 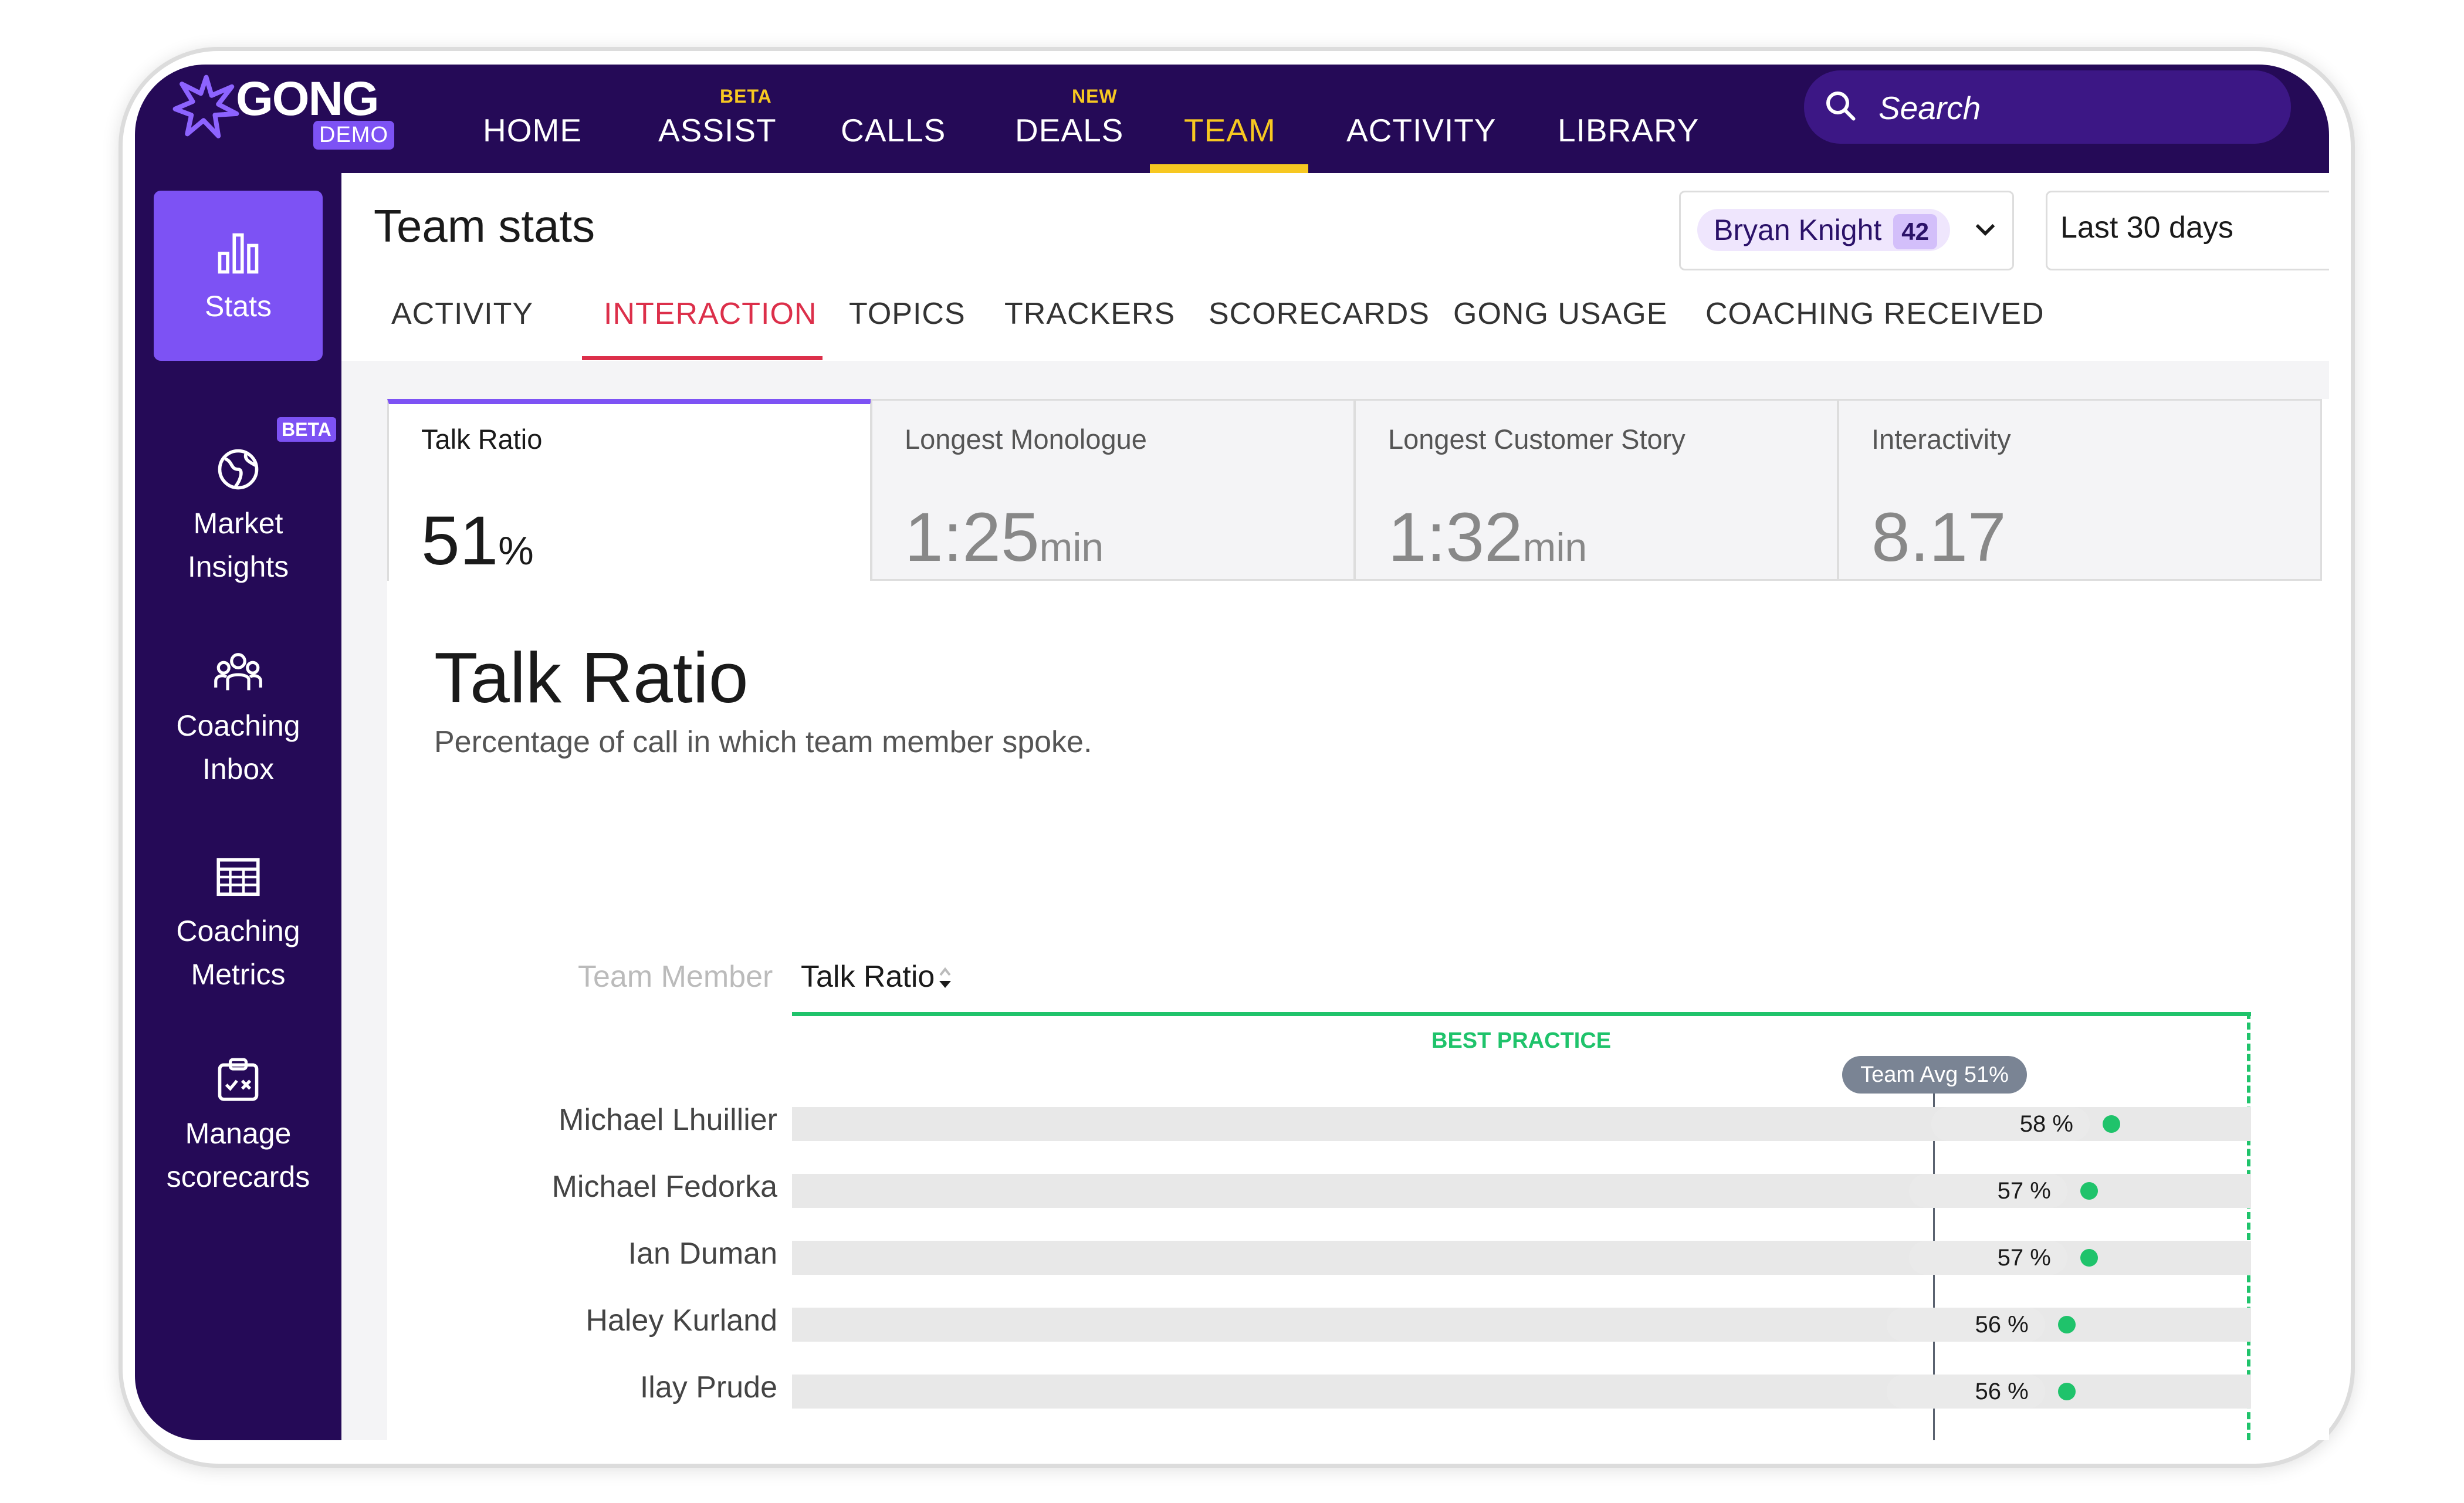 What do you see at coordinates (1941, 439) in the screenshot?
I see `metric-label: Interactivity` at bounding box center [1941, 439].